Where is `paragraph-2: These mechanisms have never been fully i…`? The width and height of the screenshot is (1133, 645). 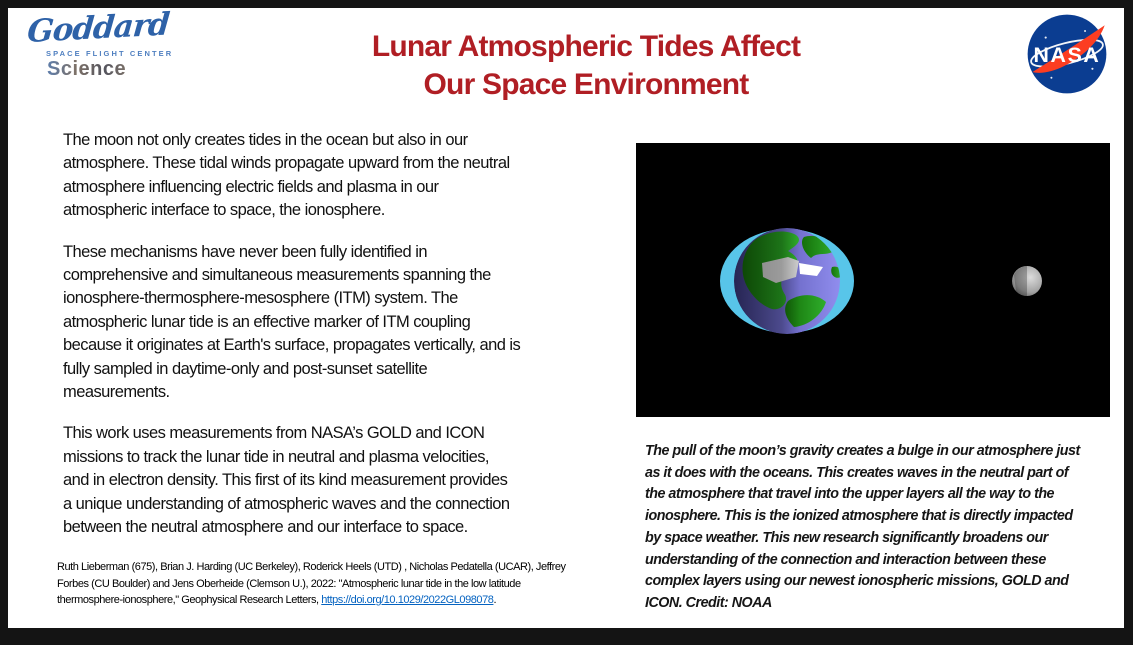
paragraph-2: These mechanisms have never been fully i… is located at coordinates (292, 322).